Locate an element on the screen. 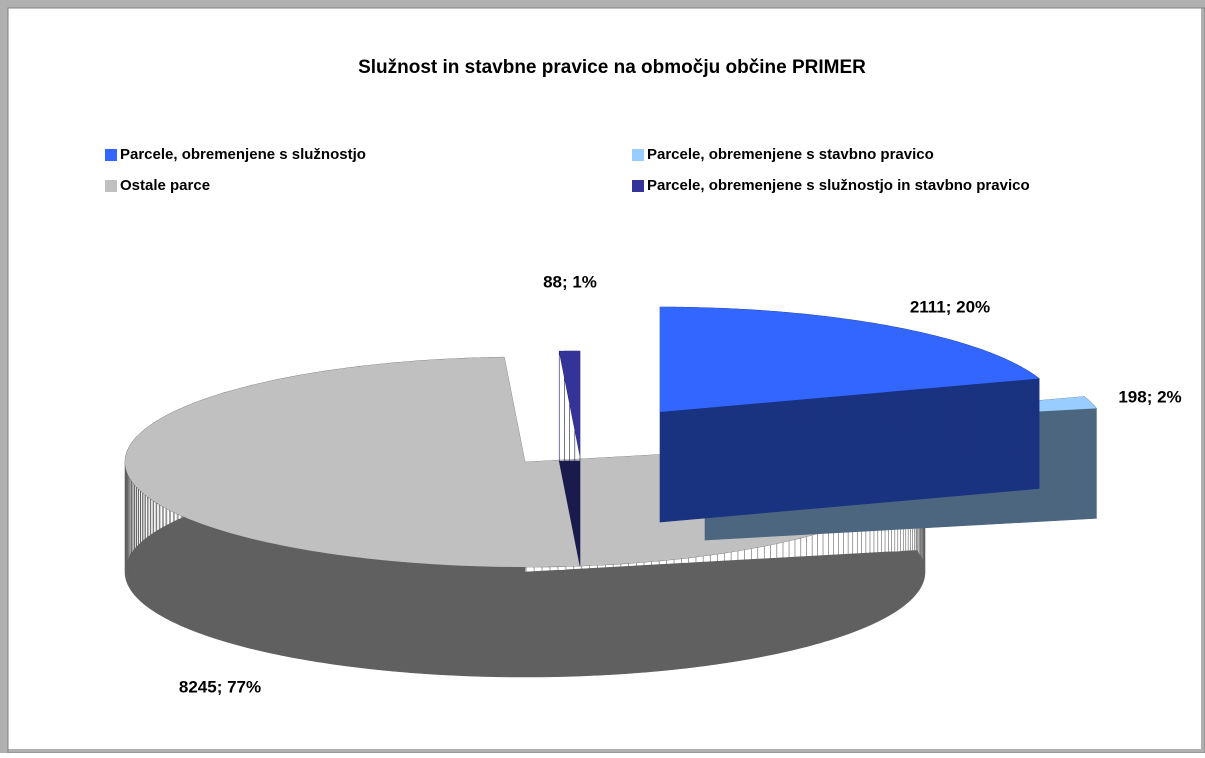  legend-label: Parcele, obremenjene s stavbno pravico is located at coordinates (790, 154).